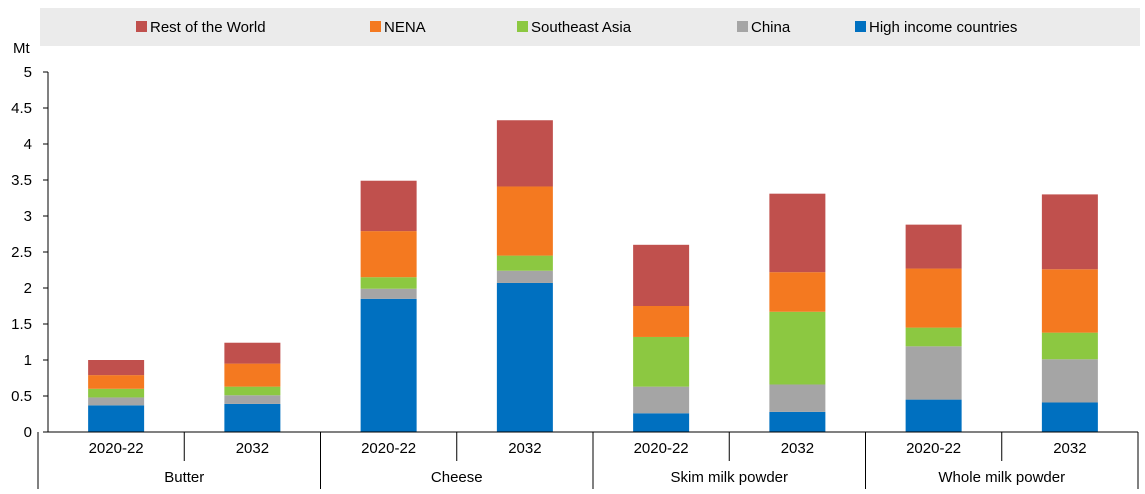 The height and width of the screenshot is (494, 1145). I want to click on bar-whole-milk-powder-2032-southeast-asia, so click(1069, 346).